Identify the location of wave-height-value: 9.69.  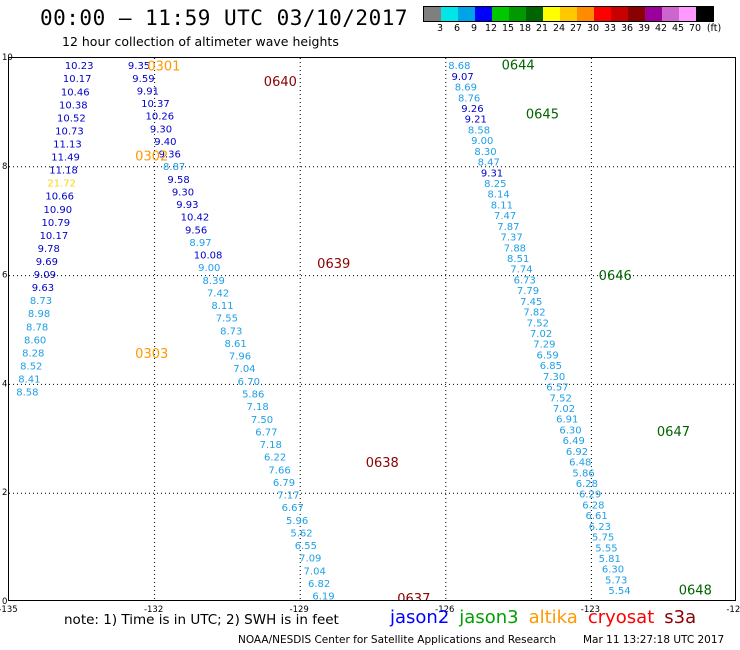
(47, 262).